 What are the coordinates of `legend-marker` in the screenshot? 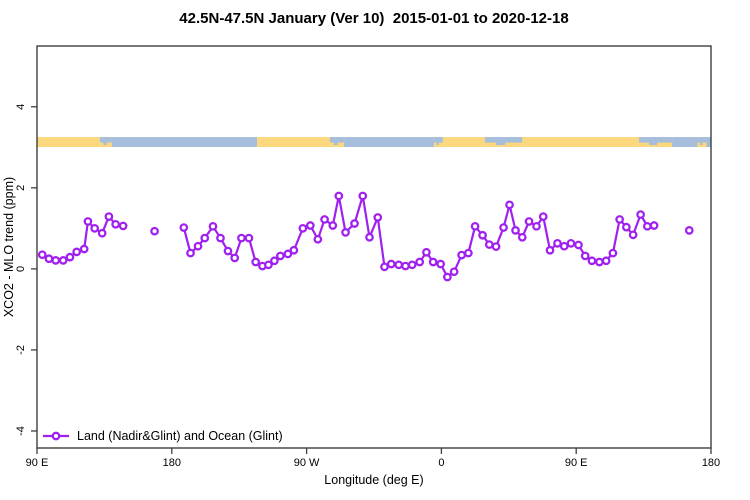 It's located at (56, 436).